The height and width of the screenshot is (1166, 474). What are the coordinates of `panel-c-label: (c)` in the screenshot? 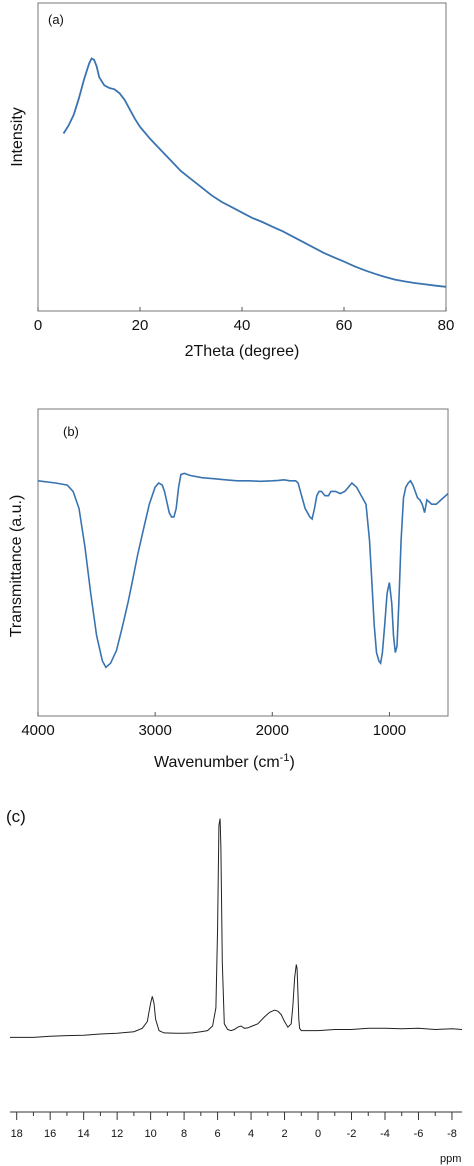 It's located at (16, 816).